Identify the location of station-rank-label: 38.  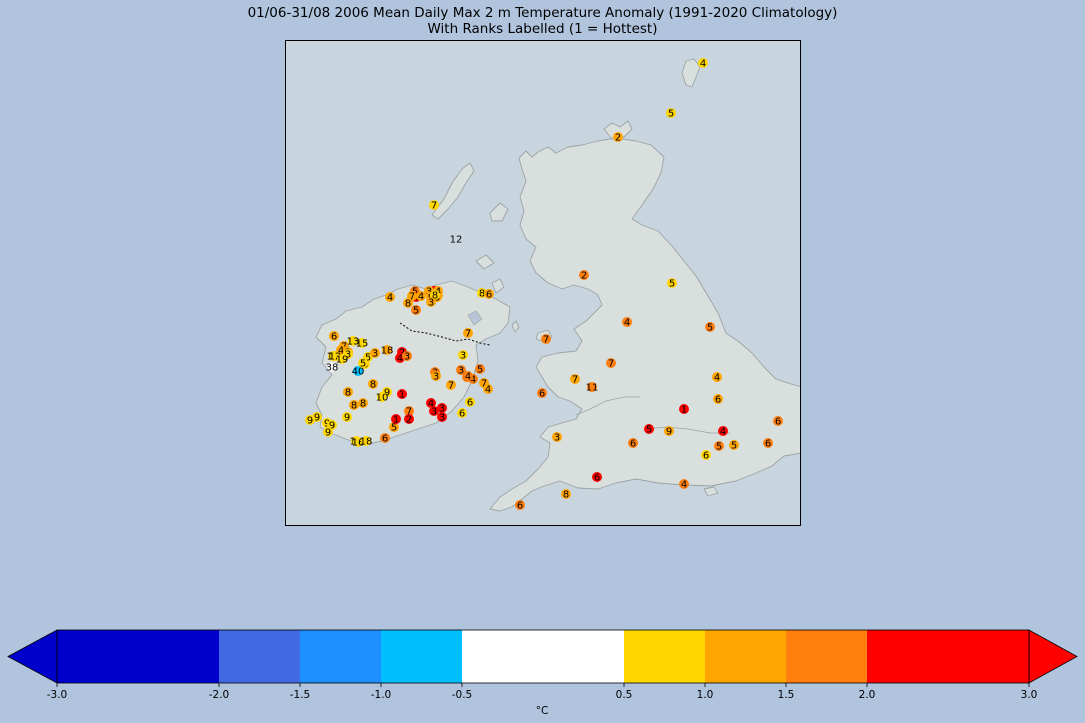
(332, 368).